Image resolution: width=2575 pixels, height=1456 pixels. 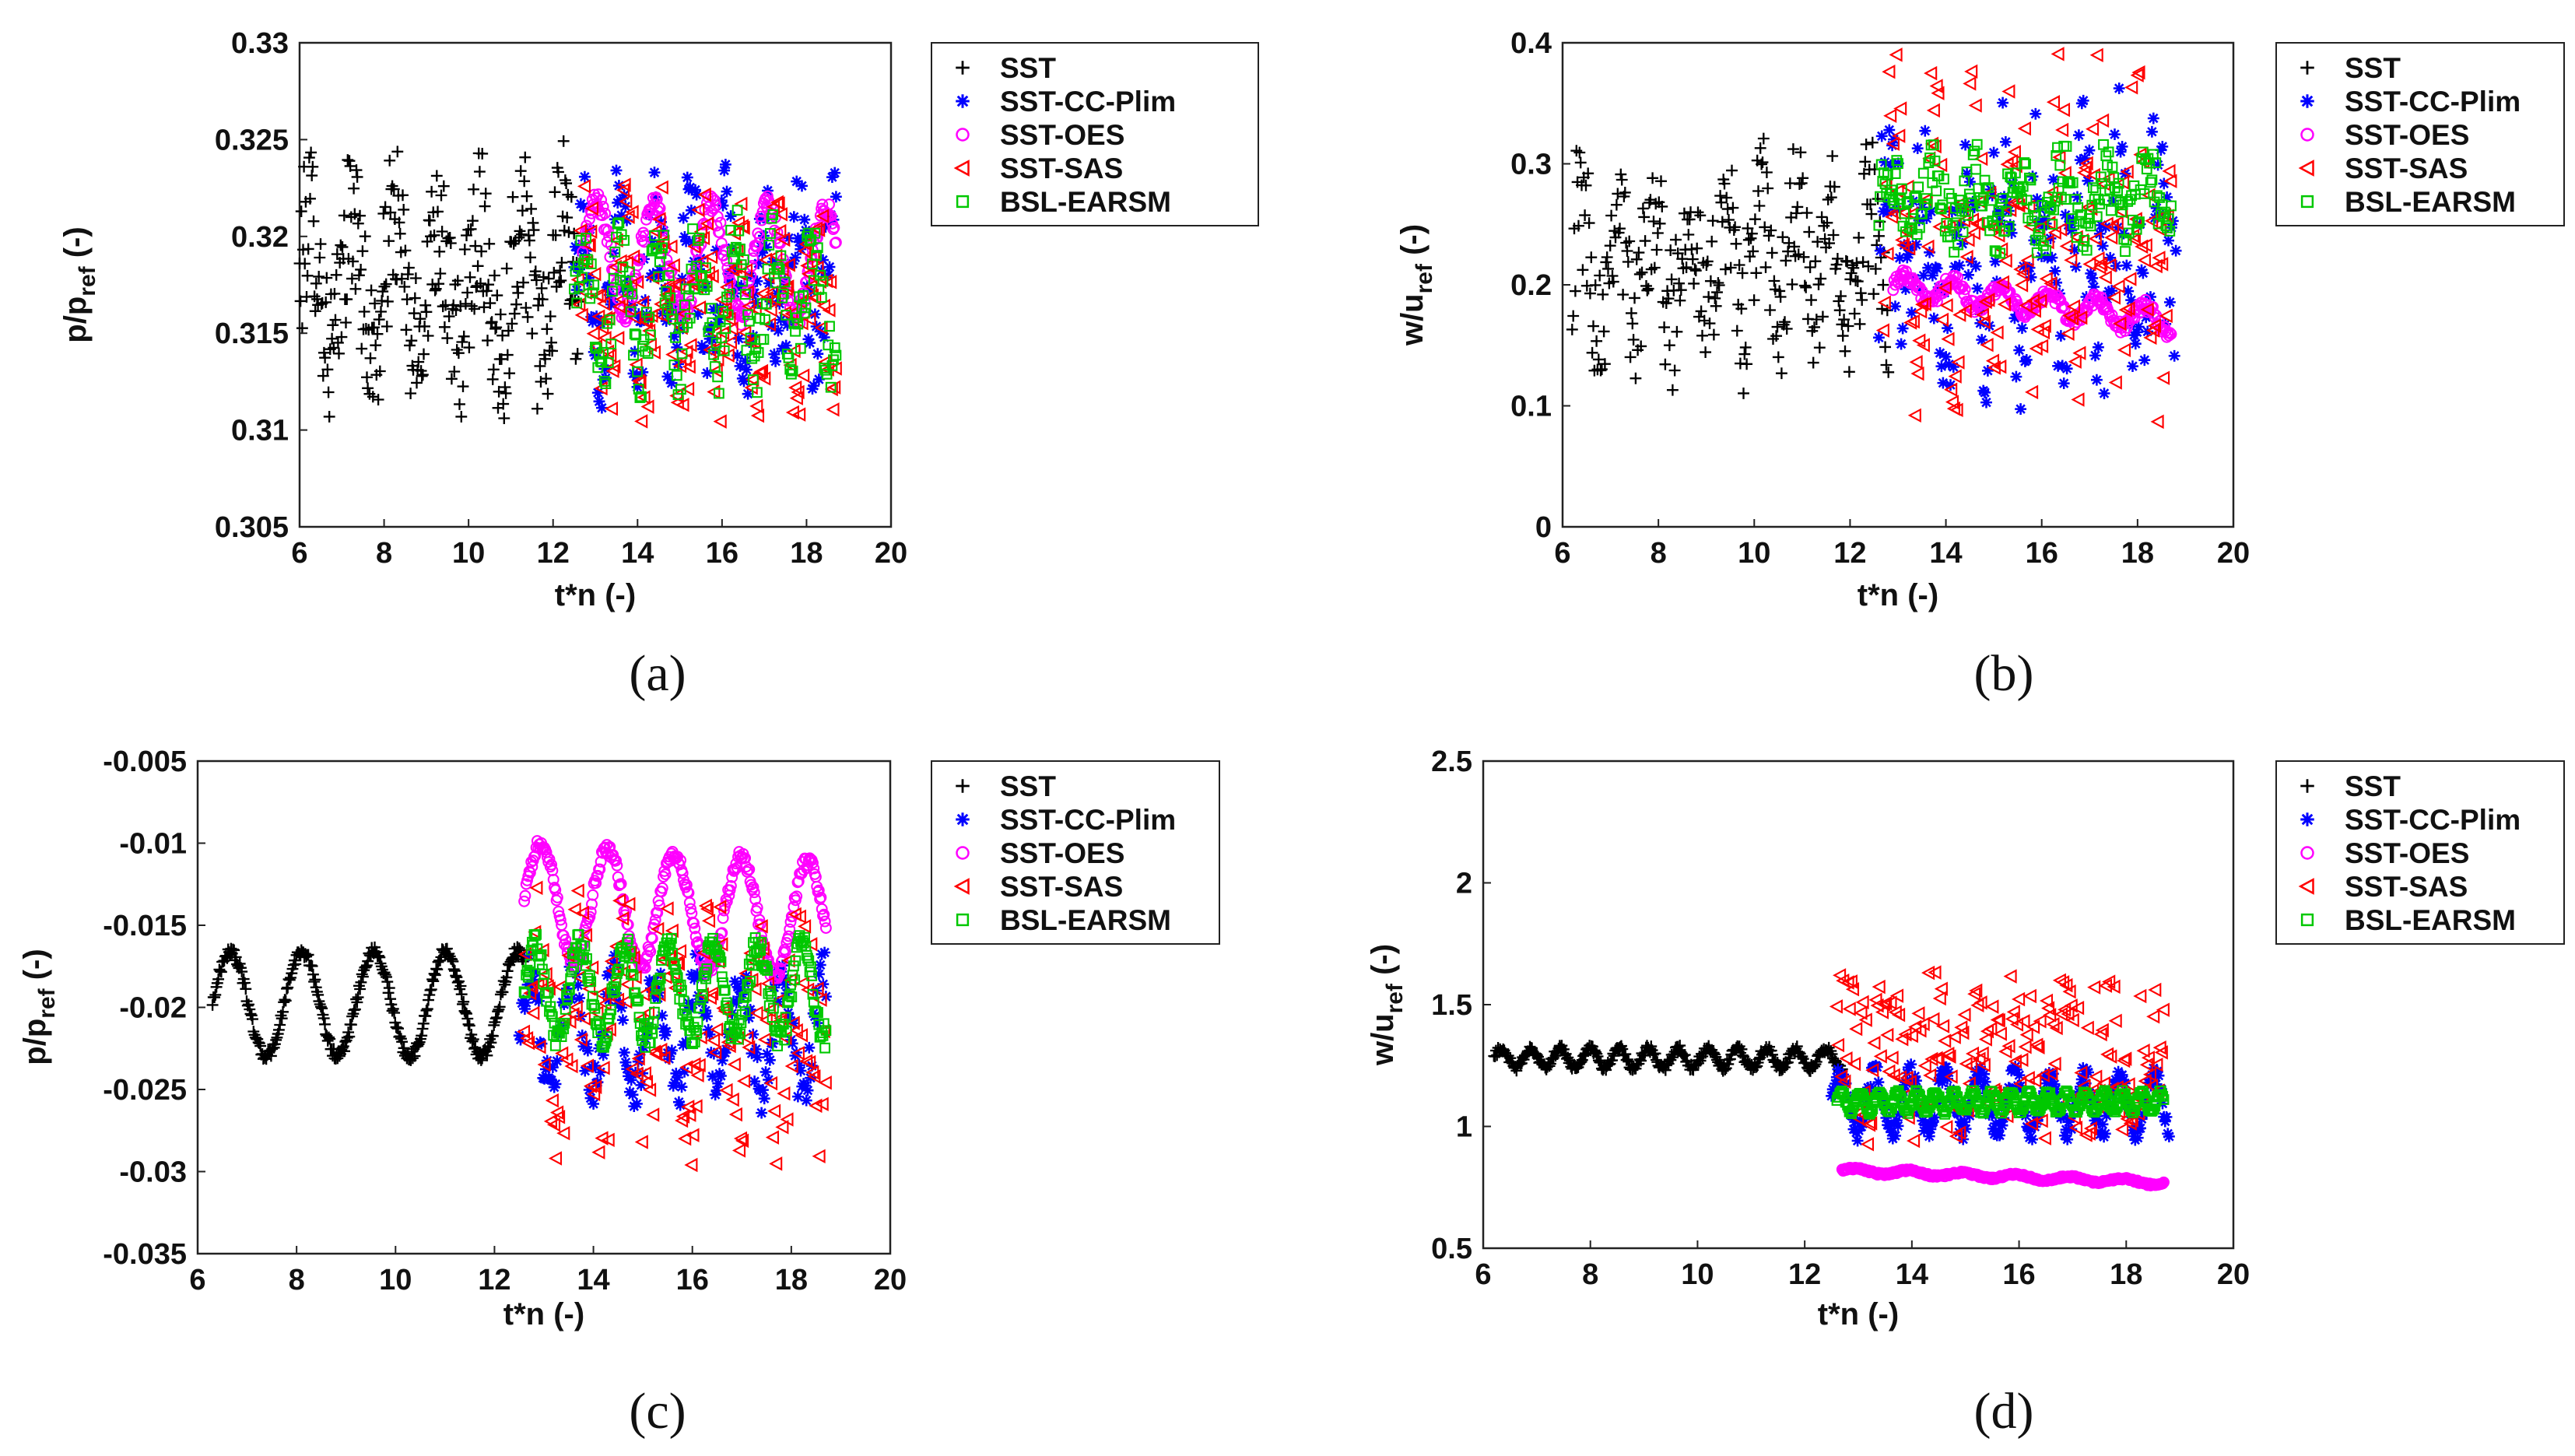 I want to click on x-ticks-b: 6 8 10 12 14 16 18 20, so click(x=1902, y=545).